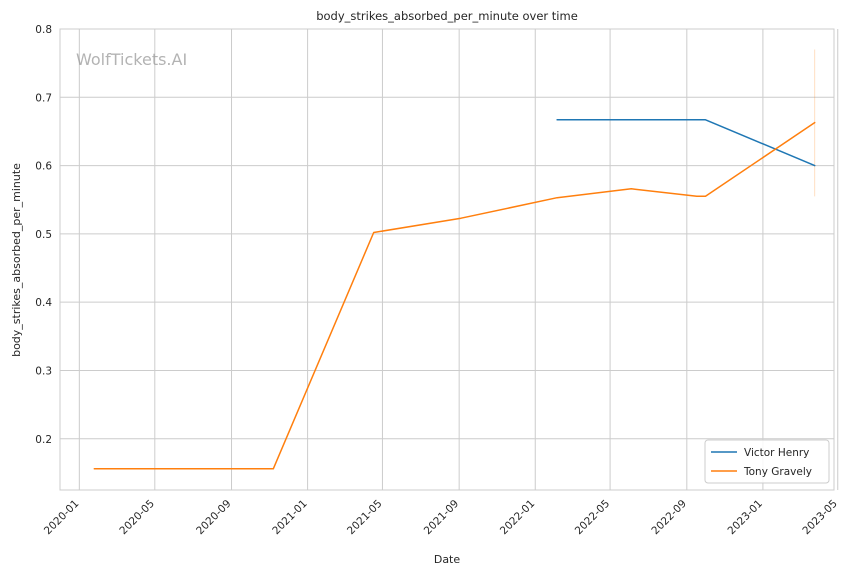  What do you see at coordinates (777, 472) in the screenshot?
I see `legend-label-tony-gravely: Tony Gravely` at bounding box center [777, 472].